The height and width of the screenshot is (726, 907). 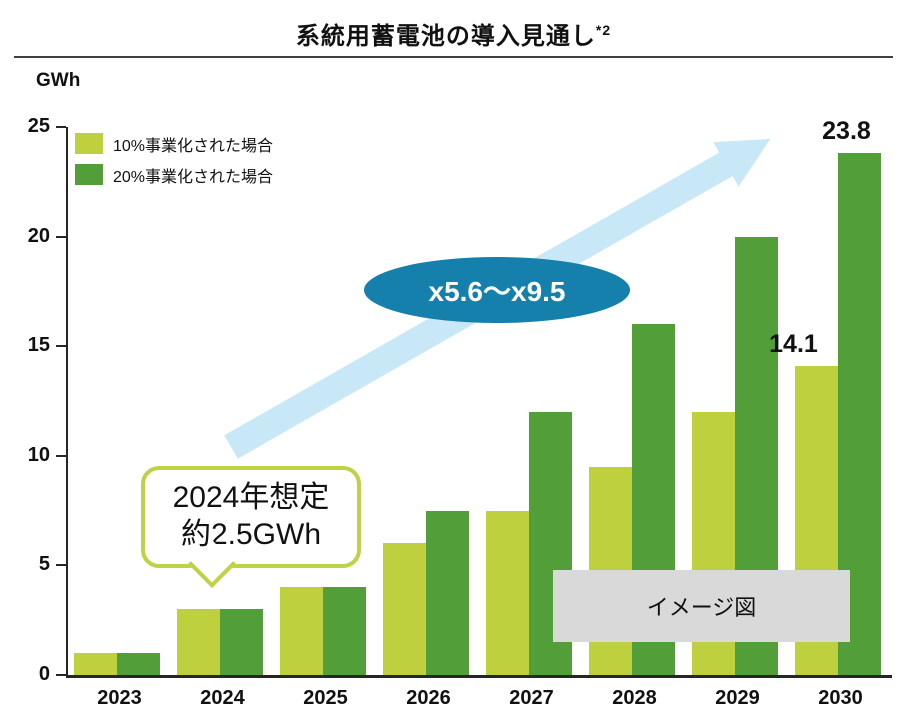 I want to click on legend: 10%事業化された場合 20%事業化された場合, so click(x=174, y=163).